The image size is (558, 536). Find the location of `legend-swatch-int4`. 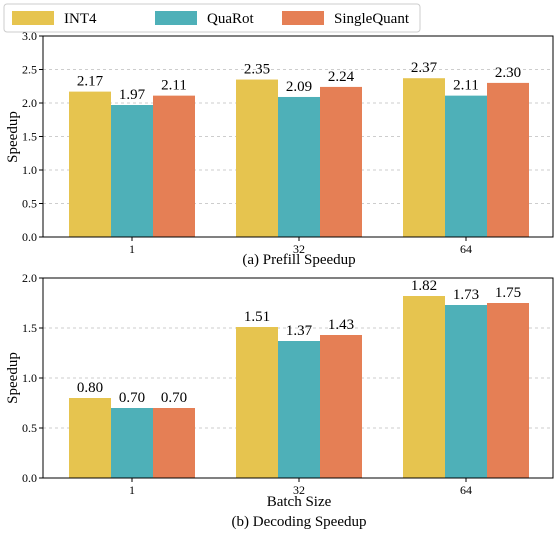

legend-swatch-int4 is located at coordinates (33, 18).